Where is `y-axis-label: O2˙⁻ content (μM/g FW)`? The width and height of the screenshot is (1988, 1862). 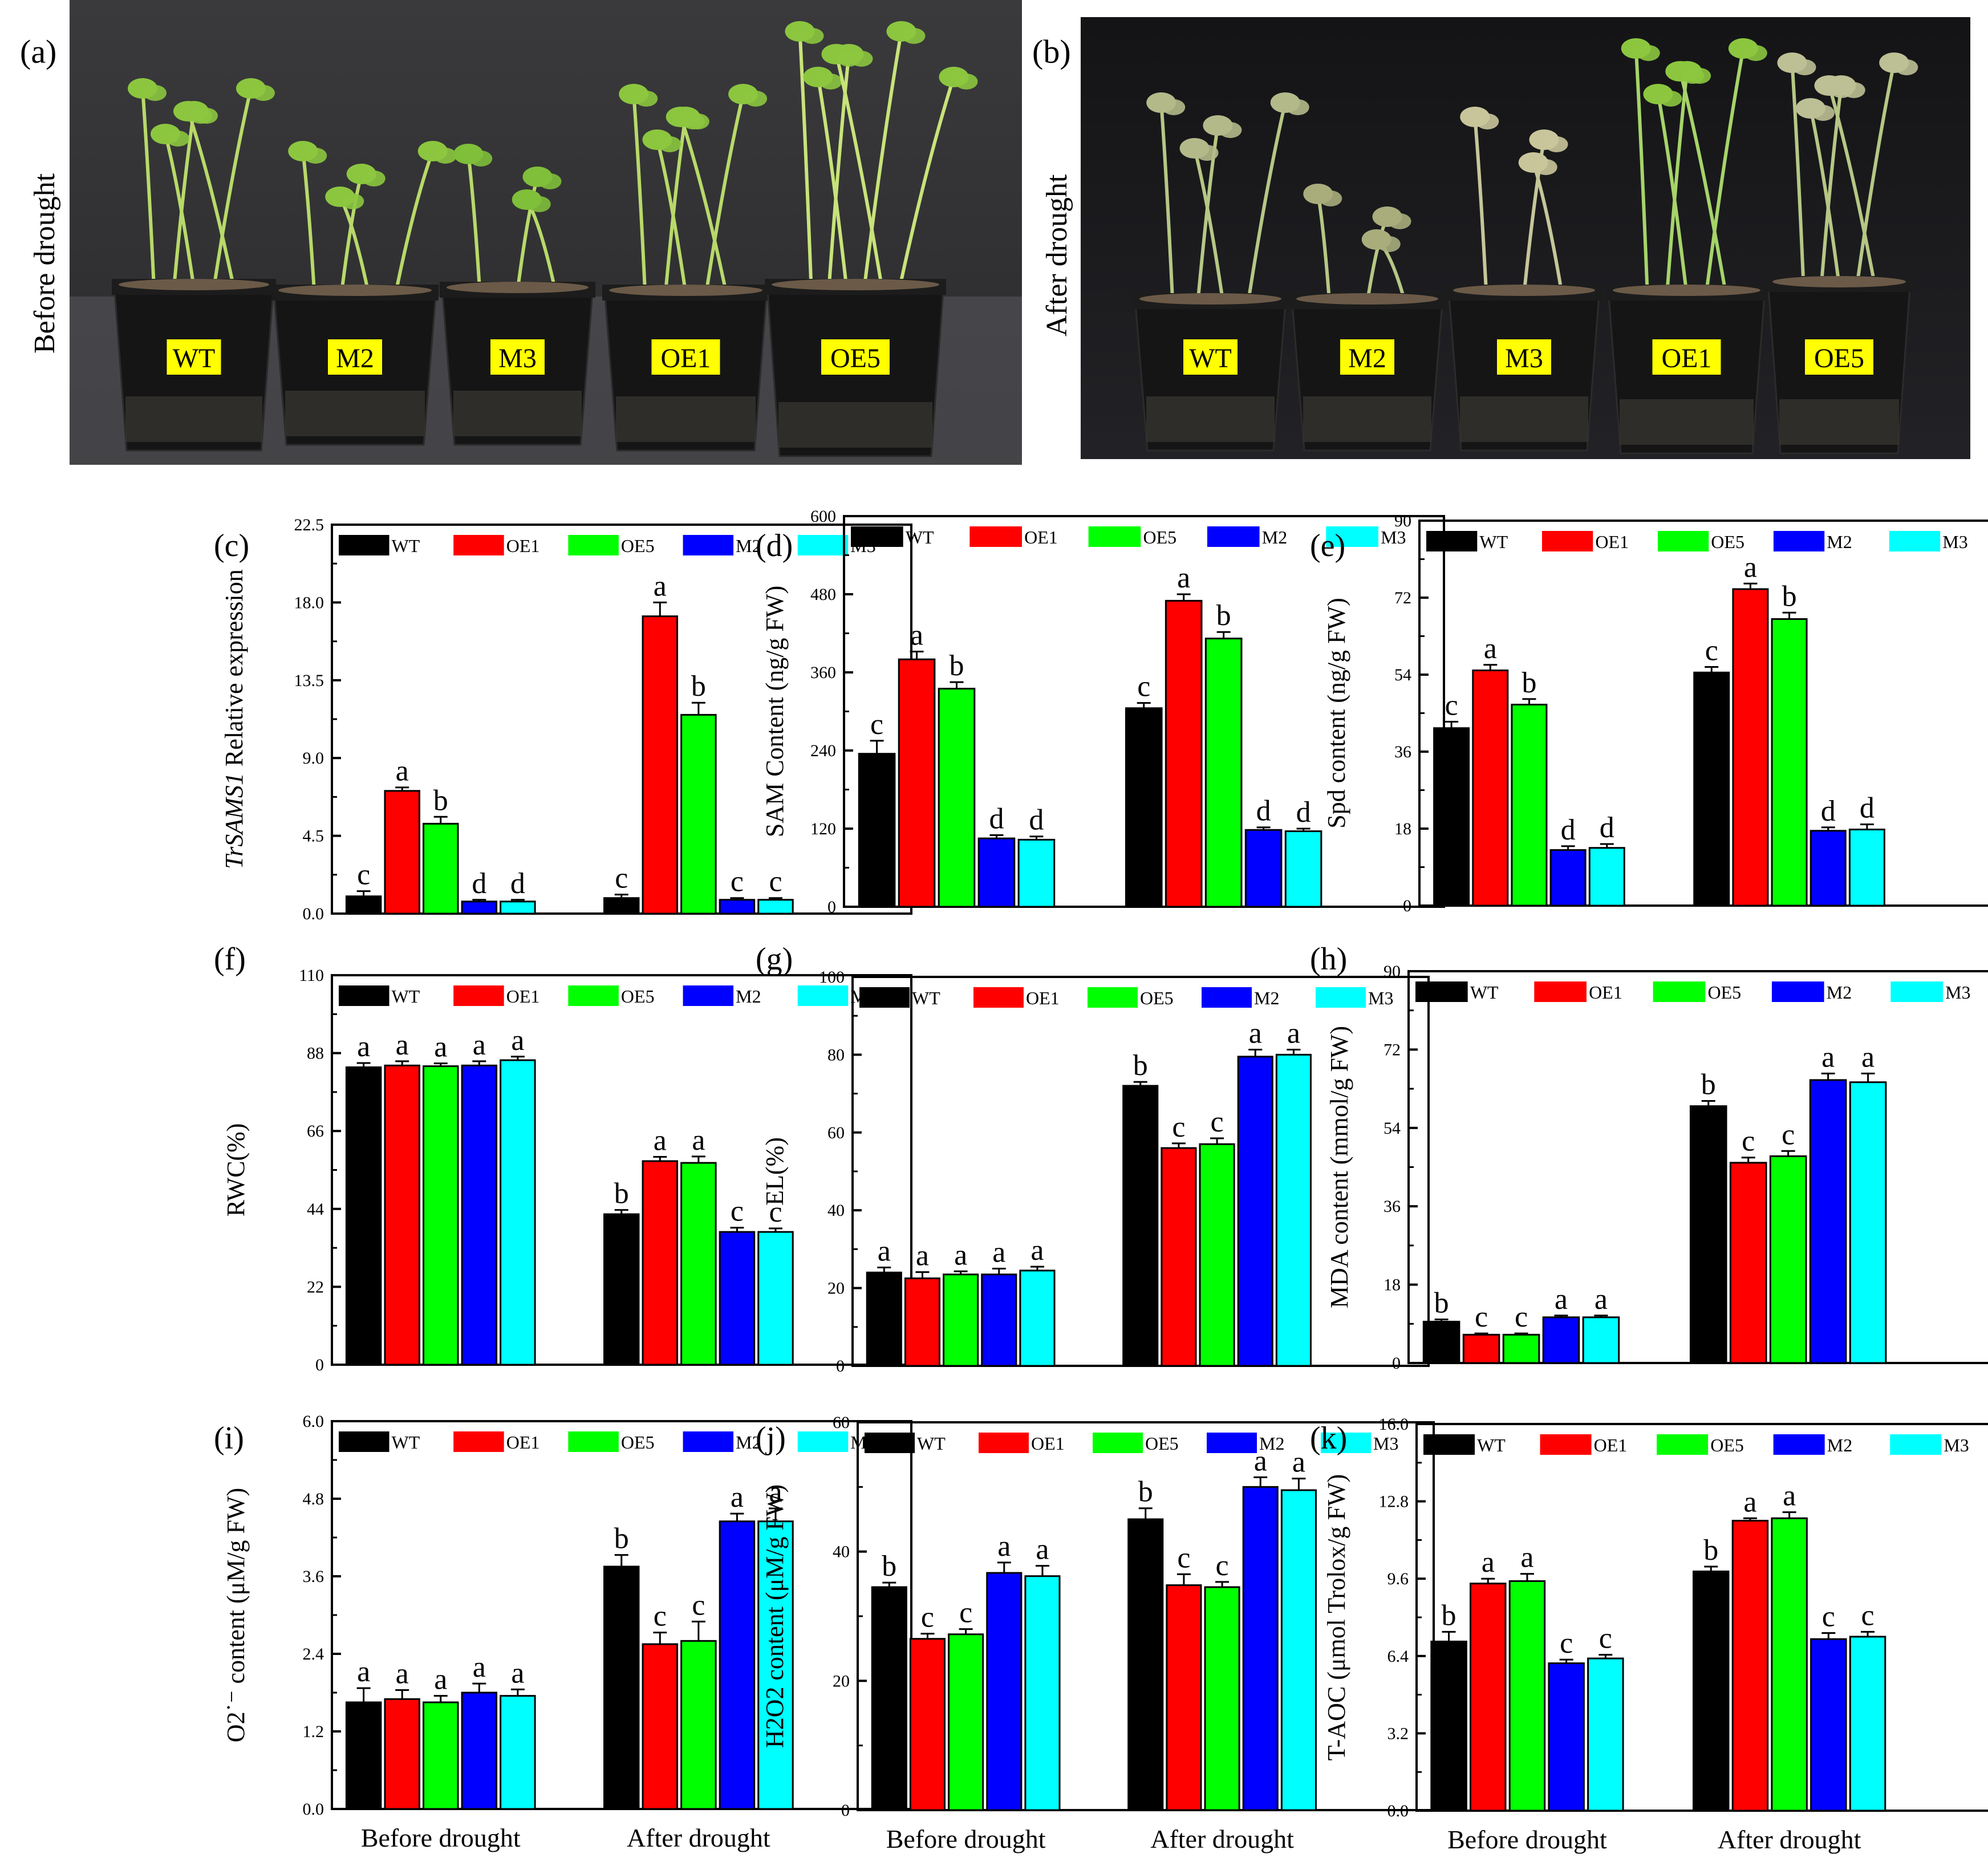 y-axis-label: O2˙⁻ content (μM/g FW) is located at coordinates (236, 1615).